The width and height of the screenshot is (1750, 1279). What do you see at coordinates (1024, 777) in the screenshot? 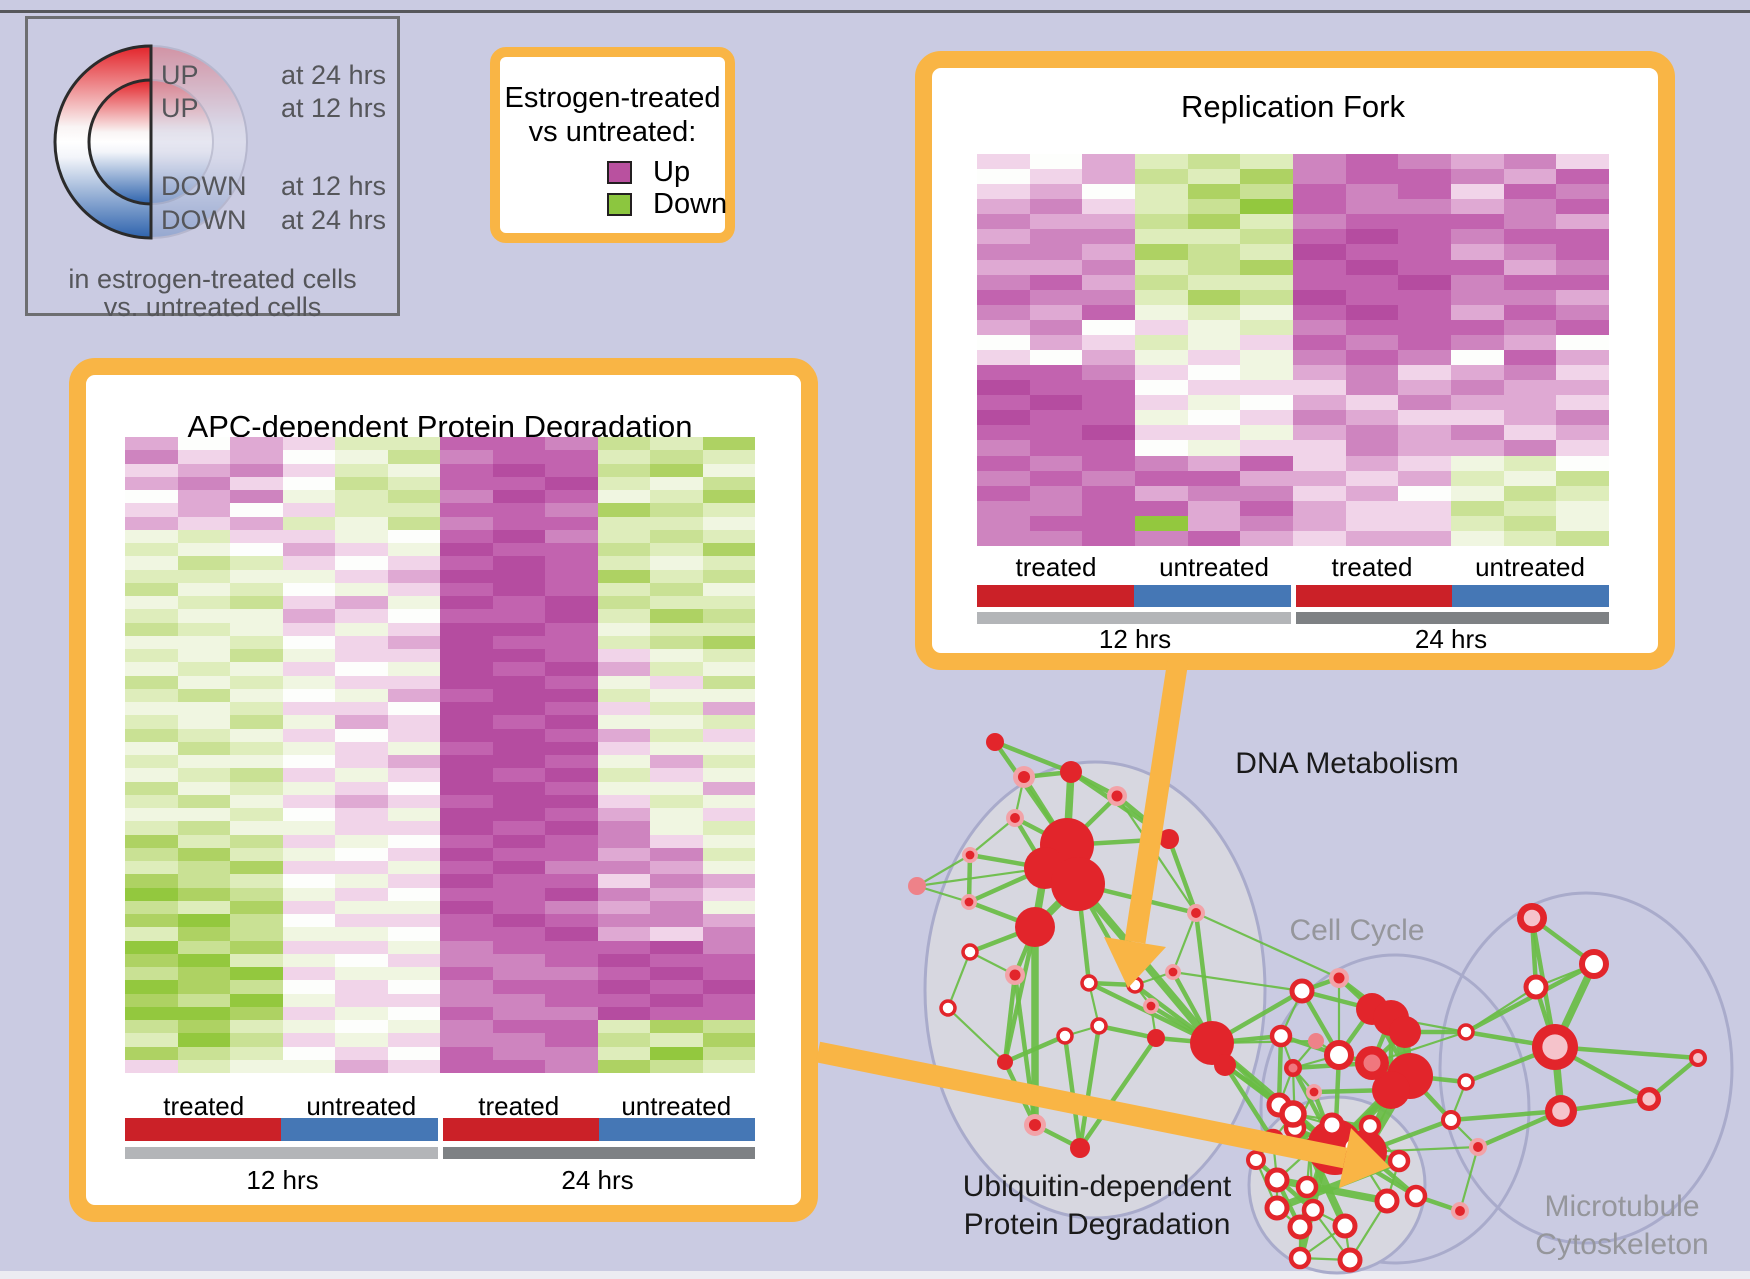
I see `gene-node-core` at bounding box center [1024, 777].